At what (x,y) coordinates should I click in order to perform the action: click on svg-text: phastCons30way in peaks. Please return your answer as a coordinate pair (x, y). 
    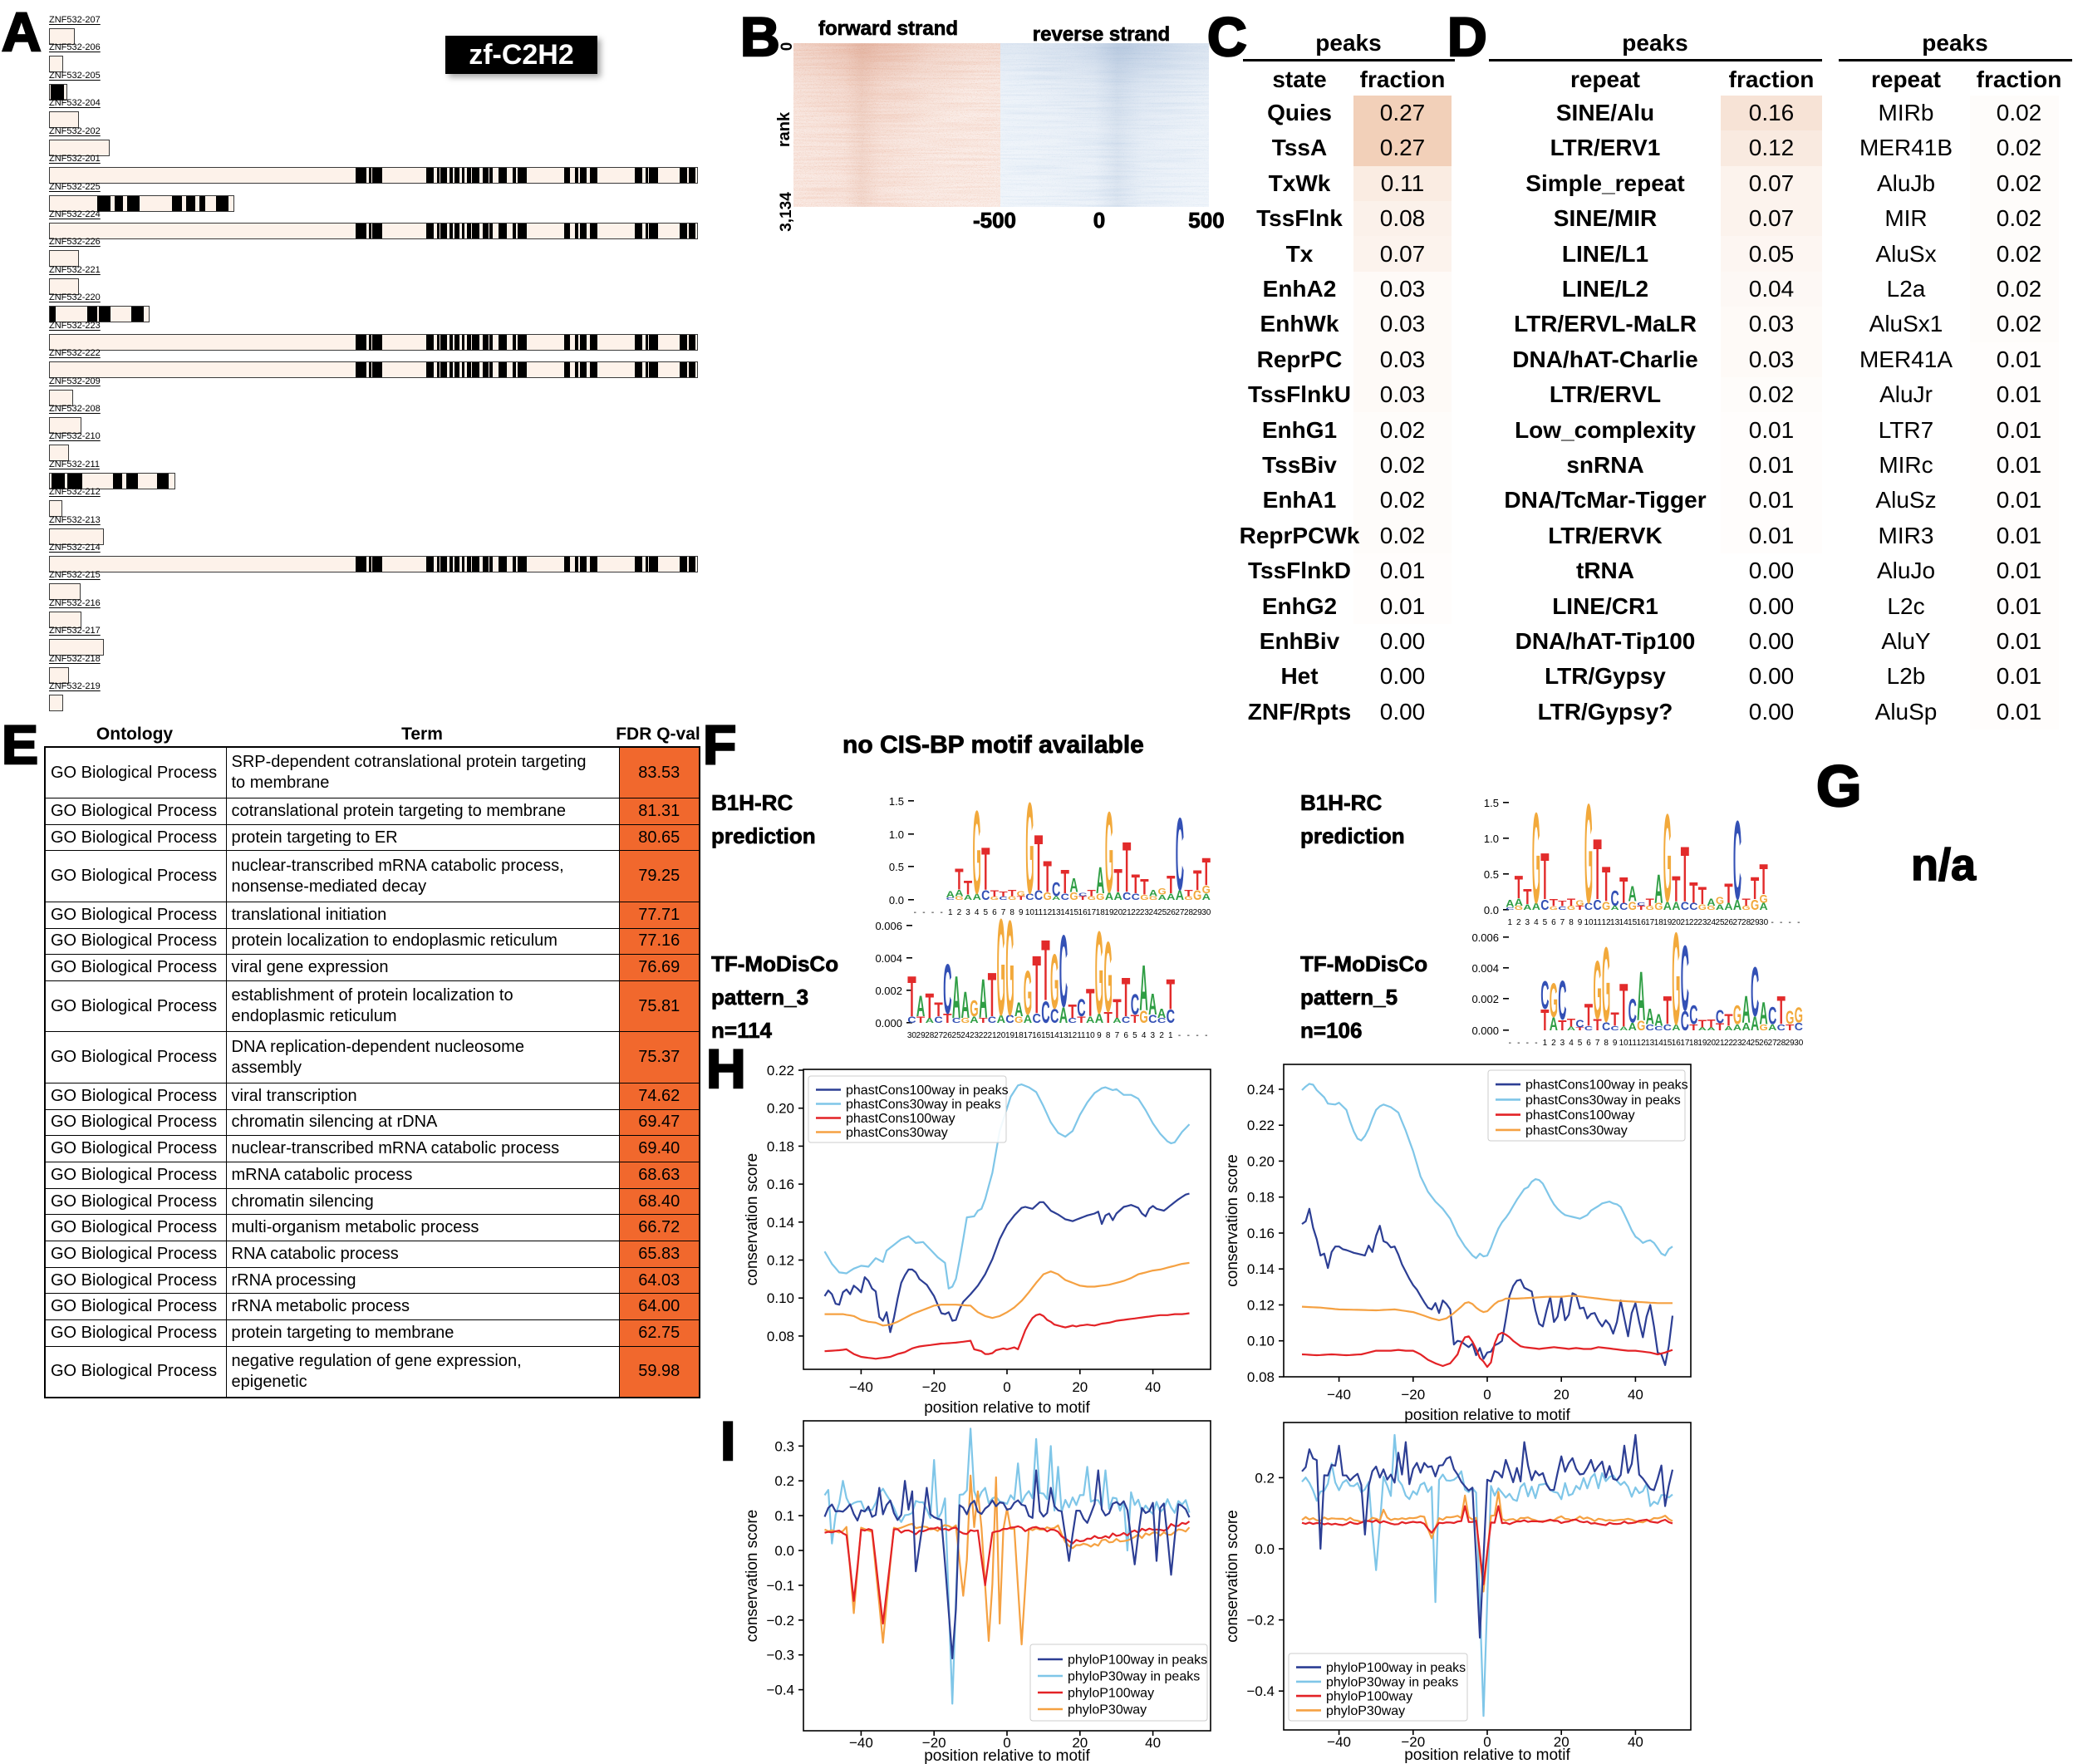
    Looking at the image, I should click on (923, 1105).